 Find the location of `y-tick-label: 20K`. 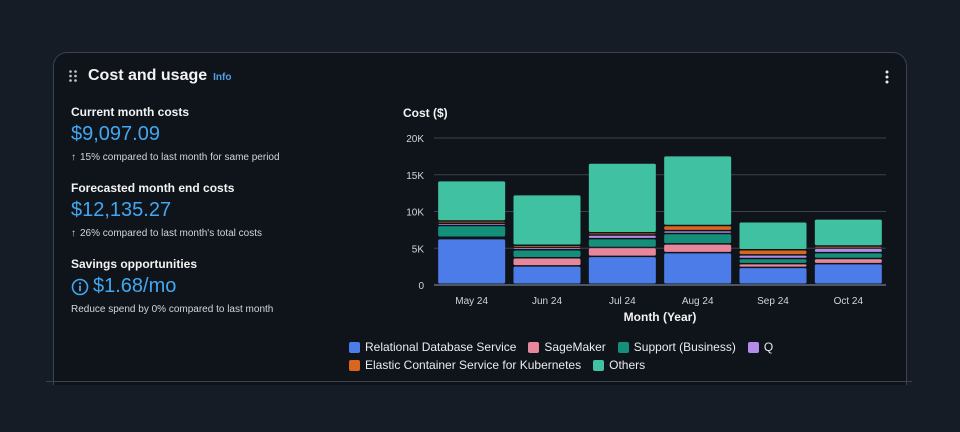

y-tick-label: 20K is located at coordinates (415, 139).